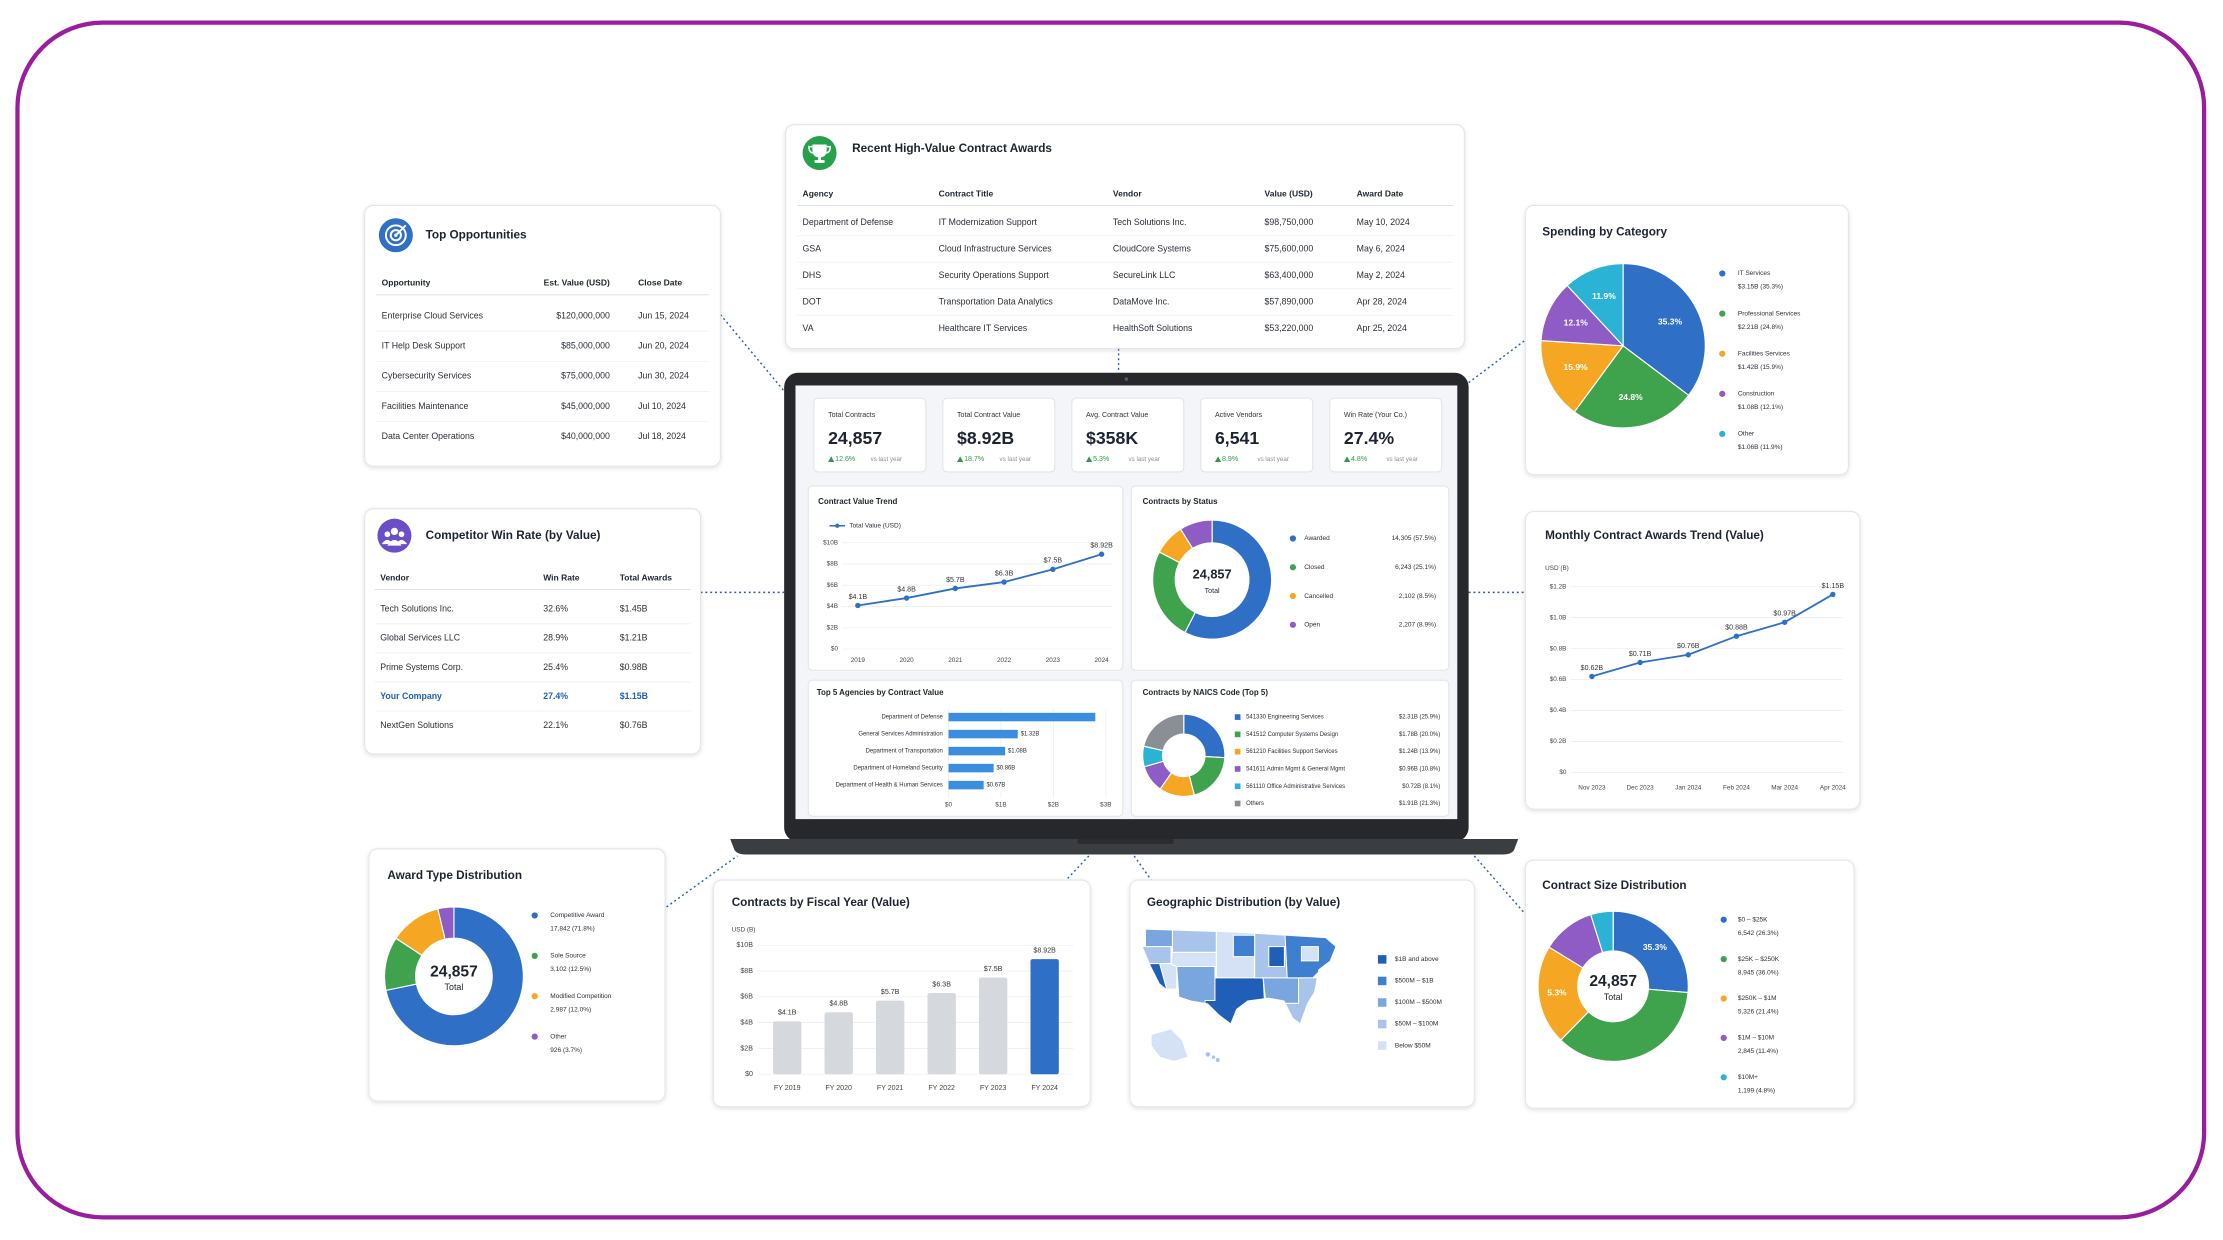 This screenshot has height=1240, width=2223. What do you see at coordinates (1604, 296) in the screenshot?
I see `slice-label: 11.9%` at bounding box center [1604, 296].